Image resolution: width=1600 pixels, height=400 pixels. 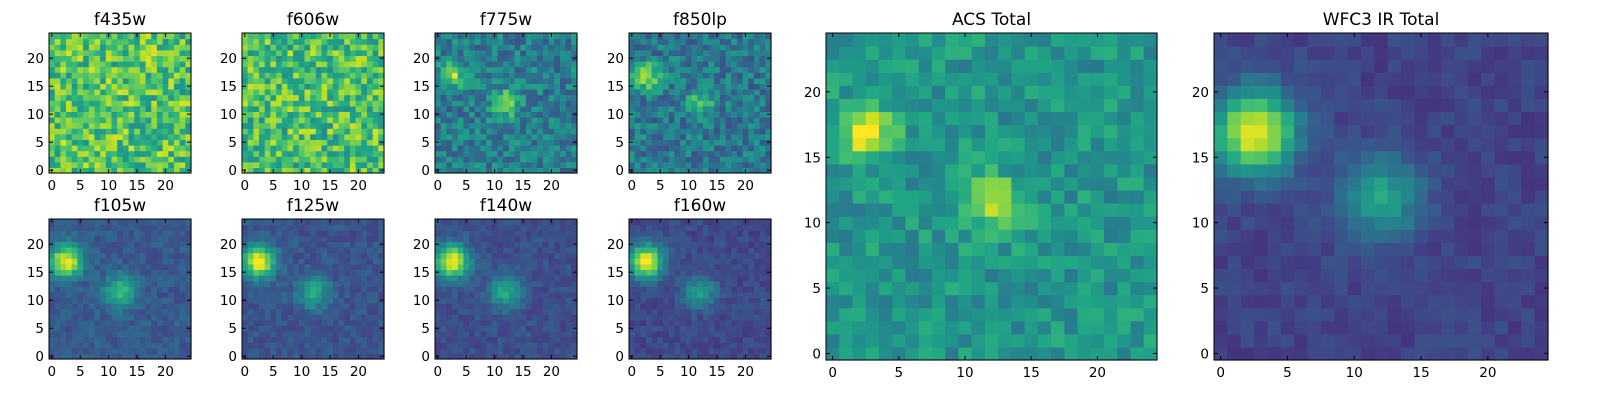 What do you see at coordinates (245, 372) in the screenshot?
I see `x-tick-label: 0` at bounding box center [245, 372].